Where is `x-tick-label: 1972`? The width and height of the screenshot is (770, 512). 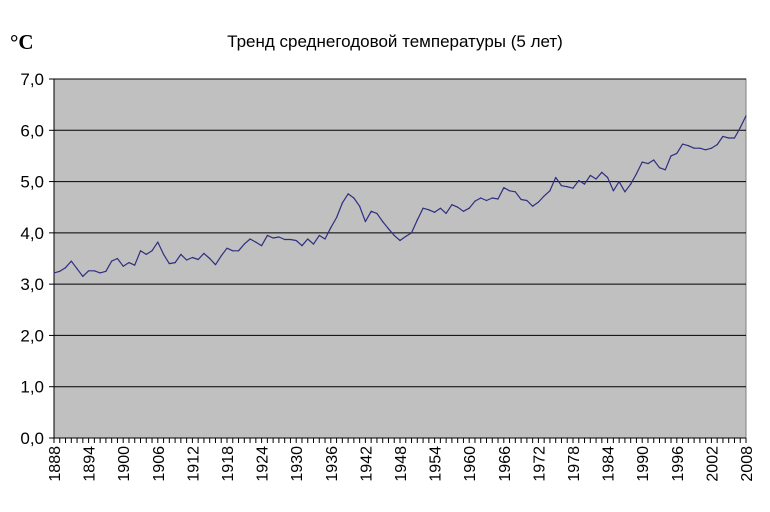 x-tick-label: 1972 is located at coordinates (539, 464).